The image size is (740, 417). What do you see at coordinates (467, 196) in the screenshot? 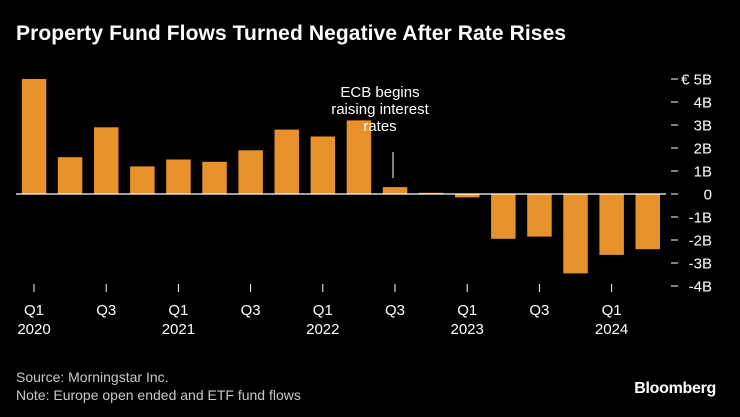
I see `bar-q1-2023` at bounding box center [467, 196].